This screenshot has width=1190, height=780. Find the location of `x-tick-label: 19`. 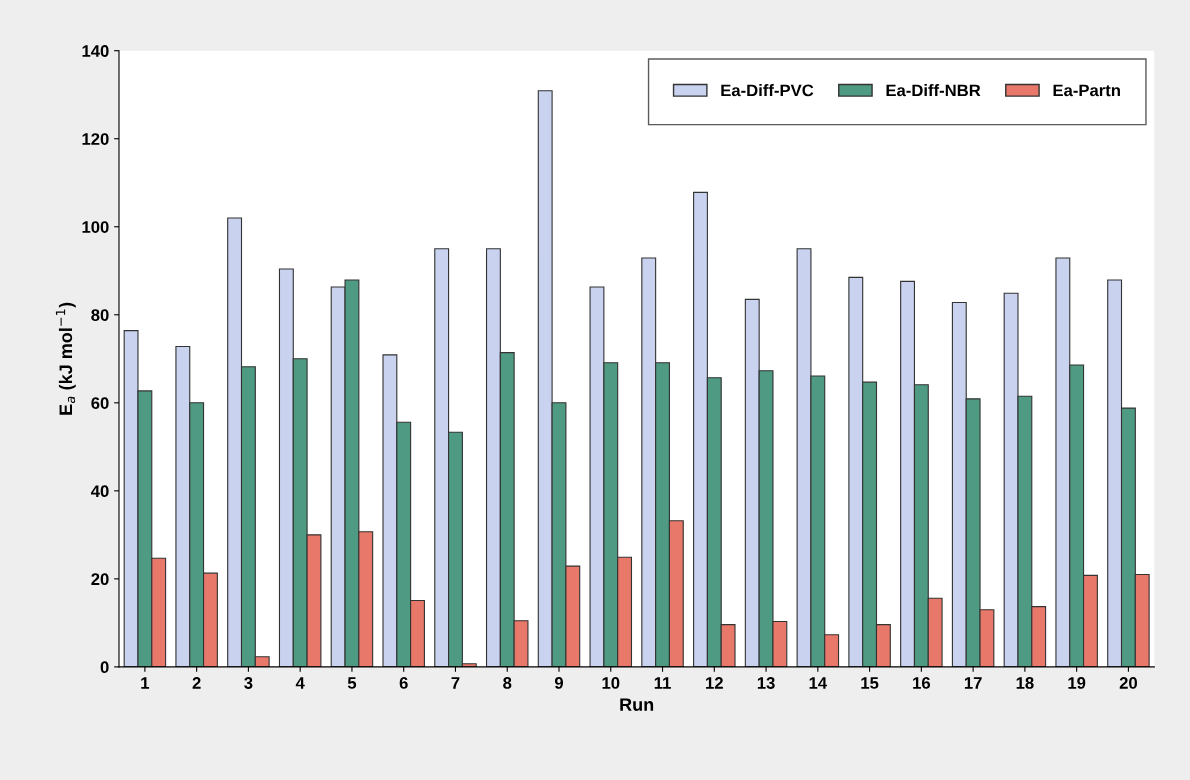

x-tick-label: 19 is located at coordinates (1077, 683).